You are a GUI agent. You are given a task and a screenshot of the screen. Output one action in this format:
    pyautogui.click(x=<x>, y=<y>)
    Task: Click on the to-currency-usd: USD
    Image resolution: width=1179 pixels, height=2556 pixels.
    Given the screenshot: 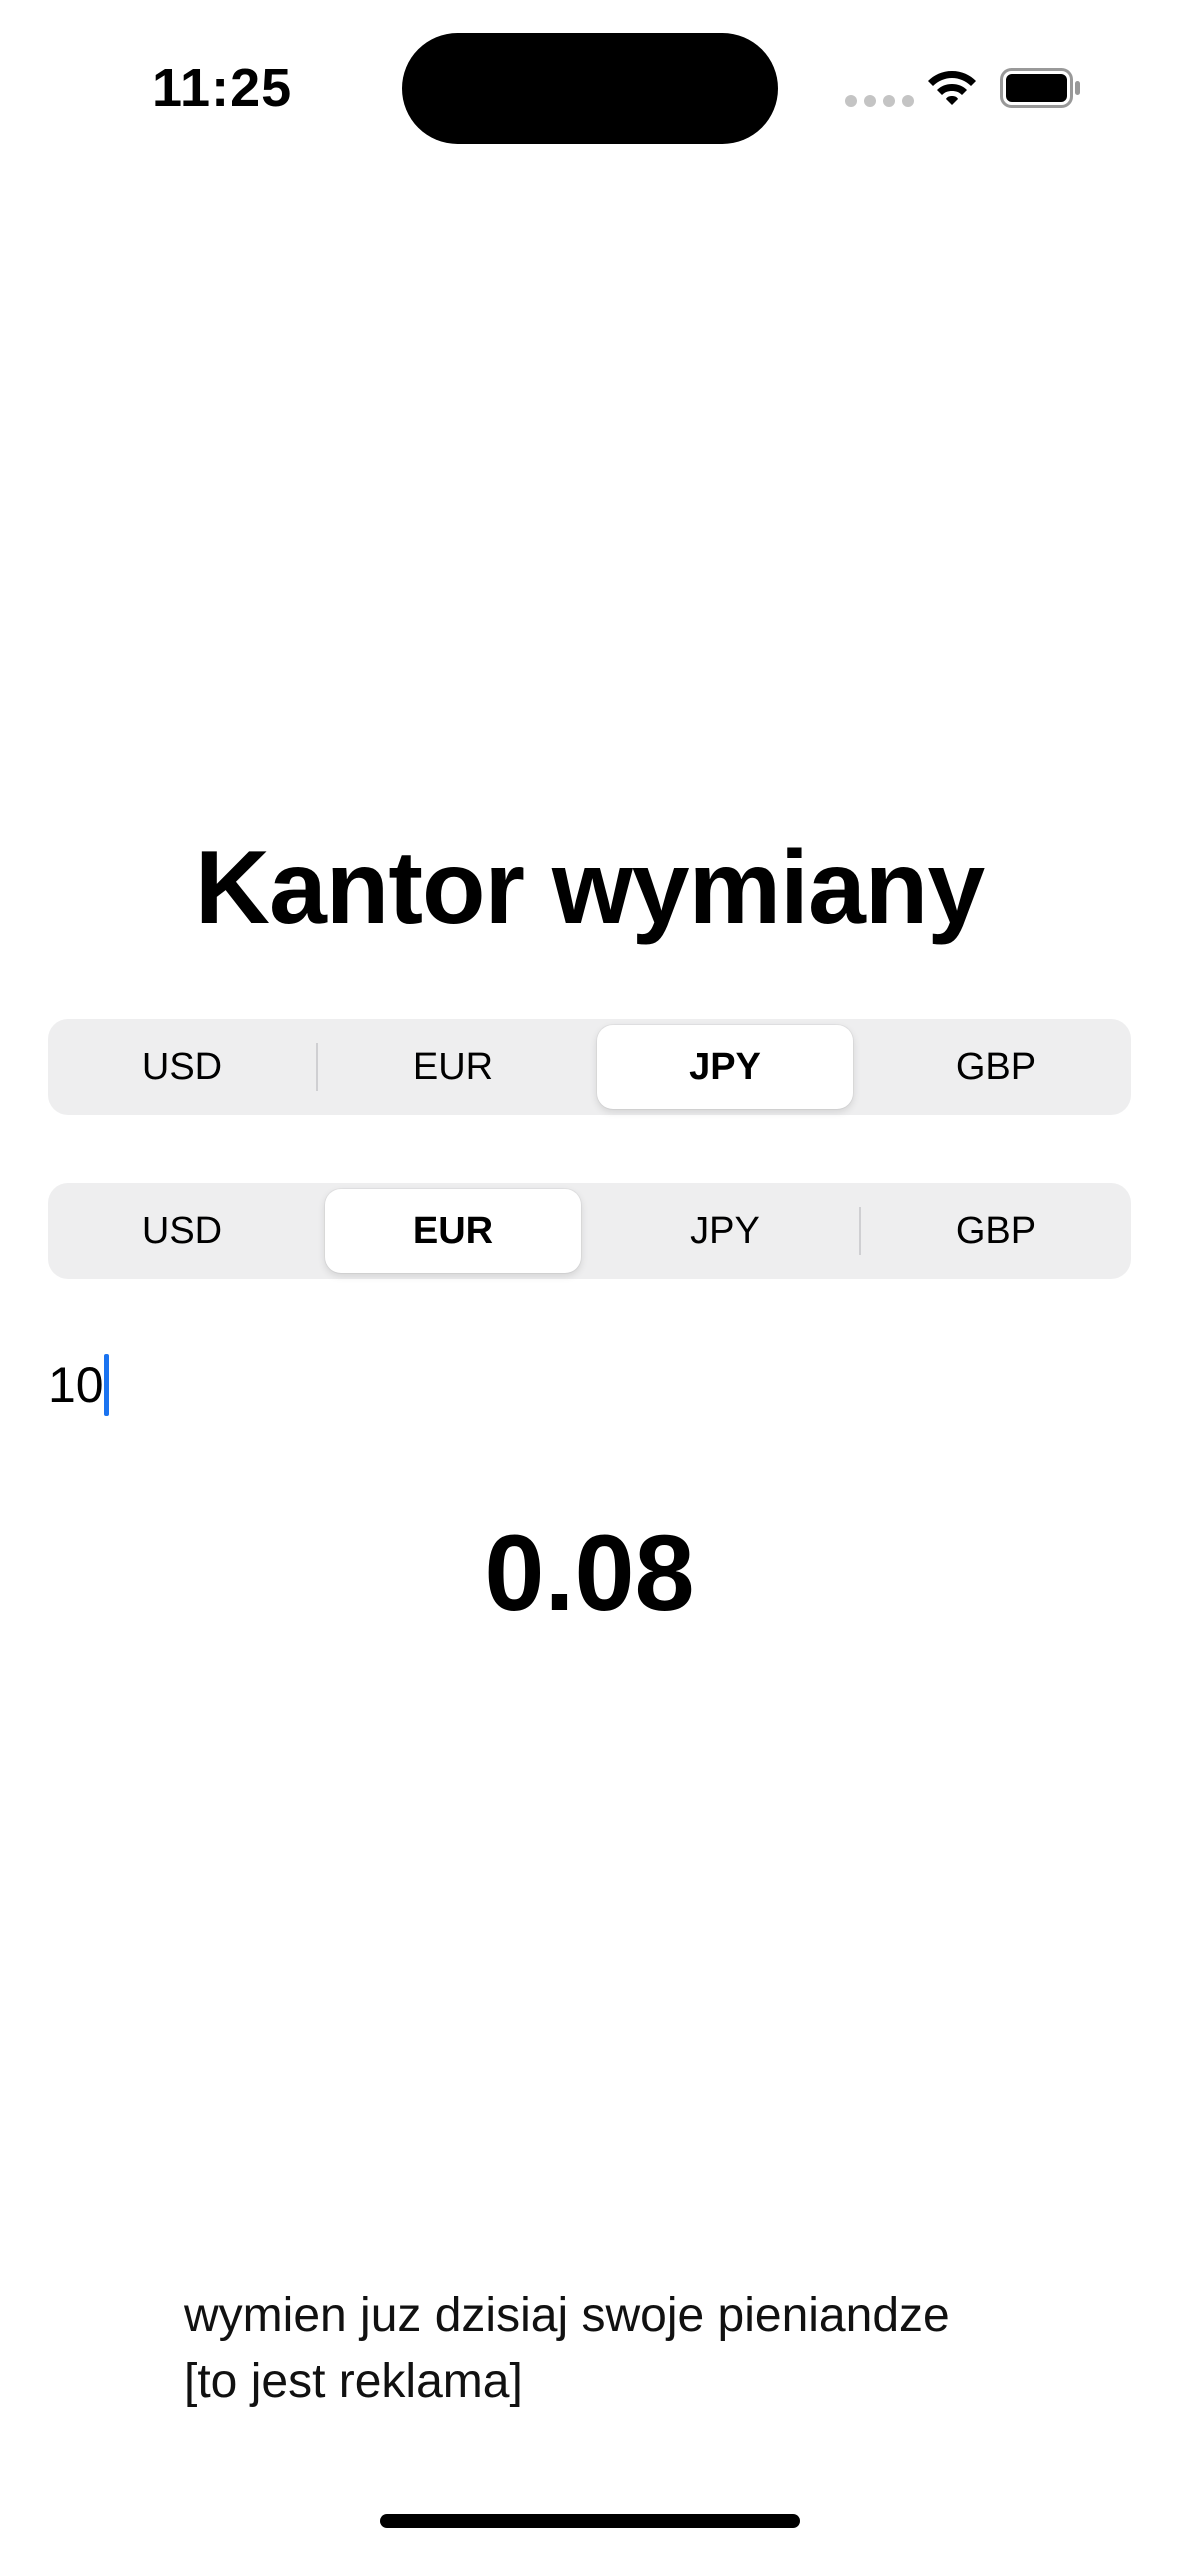 What is the action you would take?
    pyautogui.click(x=182, y=1231)
    